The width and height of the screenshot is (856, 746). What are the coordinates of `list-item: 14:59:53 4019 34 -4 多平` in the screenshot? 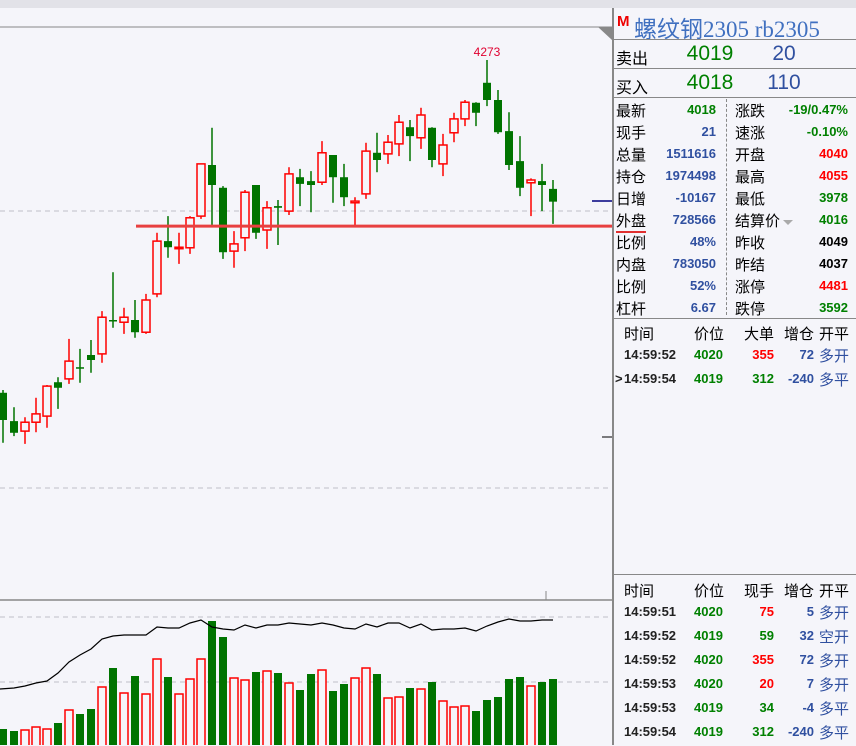 It's located at (735, 707).